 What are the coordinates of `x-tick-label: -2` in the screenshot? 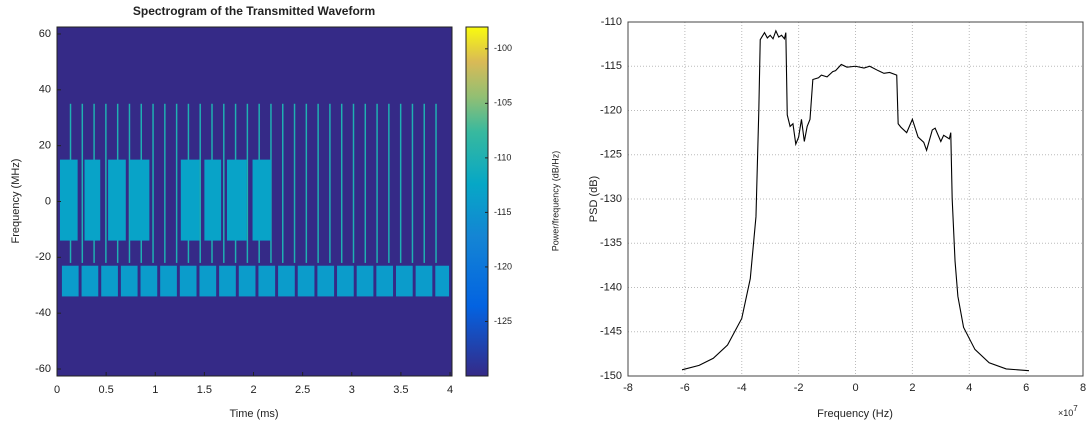 It's located at (799, 388).